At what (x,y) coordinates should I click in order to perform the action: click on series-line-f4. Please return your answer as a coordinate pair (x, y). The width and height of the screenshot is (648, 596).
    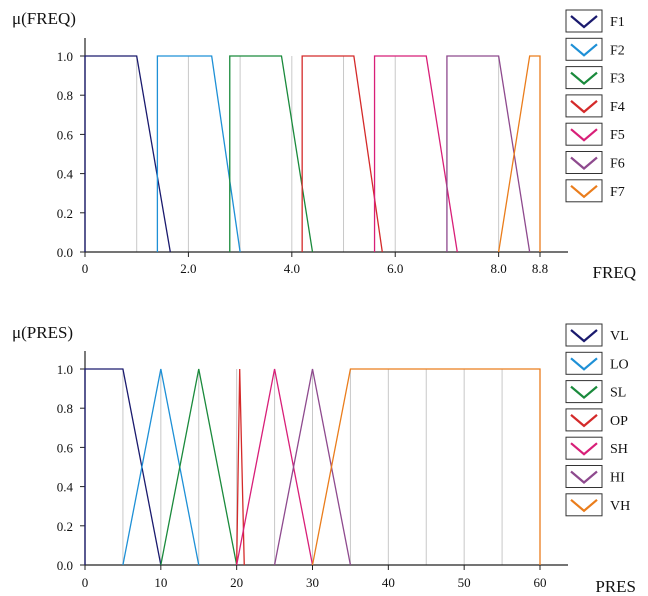
    Looking at the image, I should click on (342, 154).